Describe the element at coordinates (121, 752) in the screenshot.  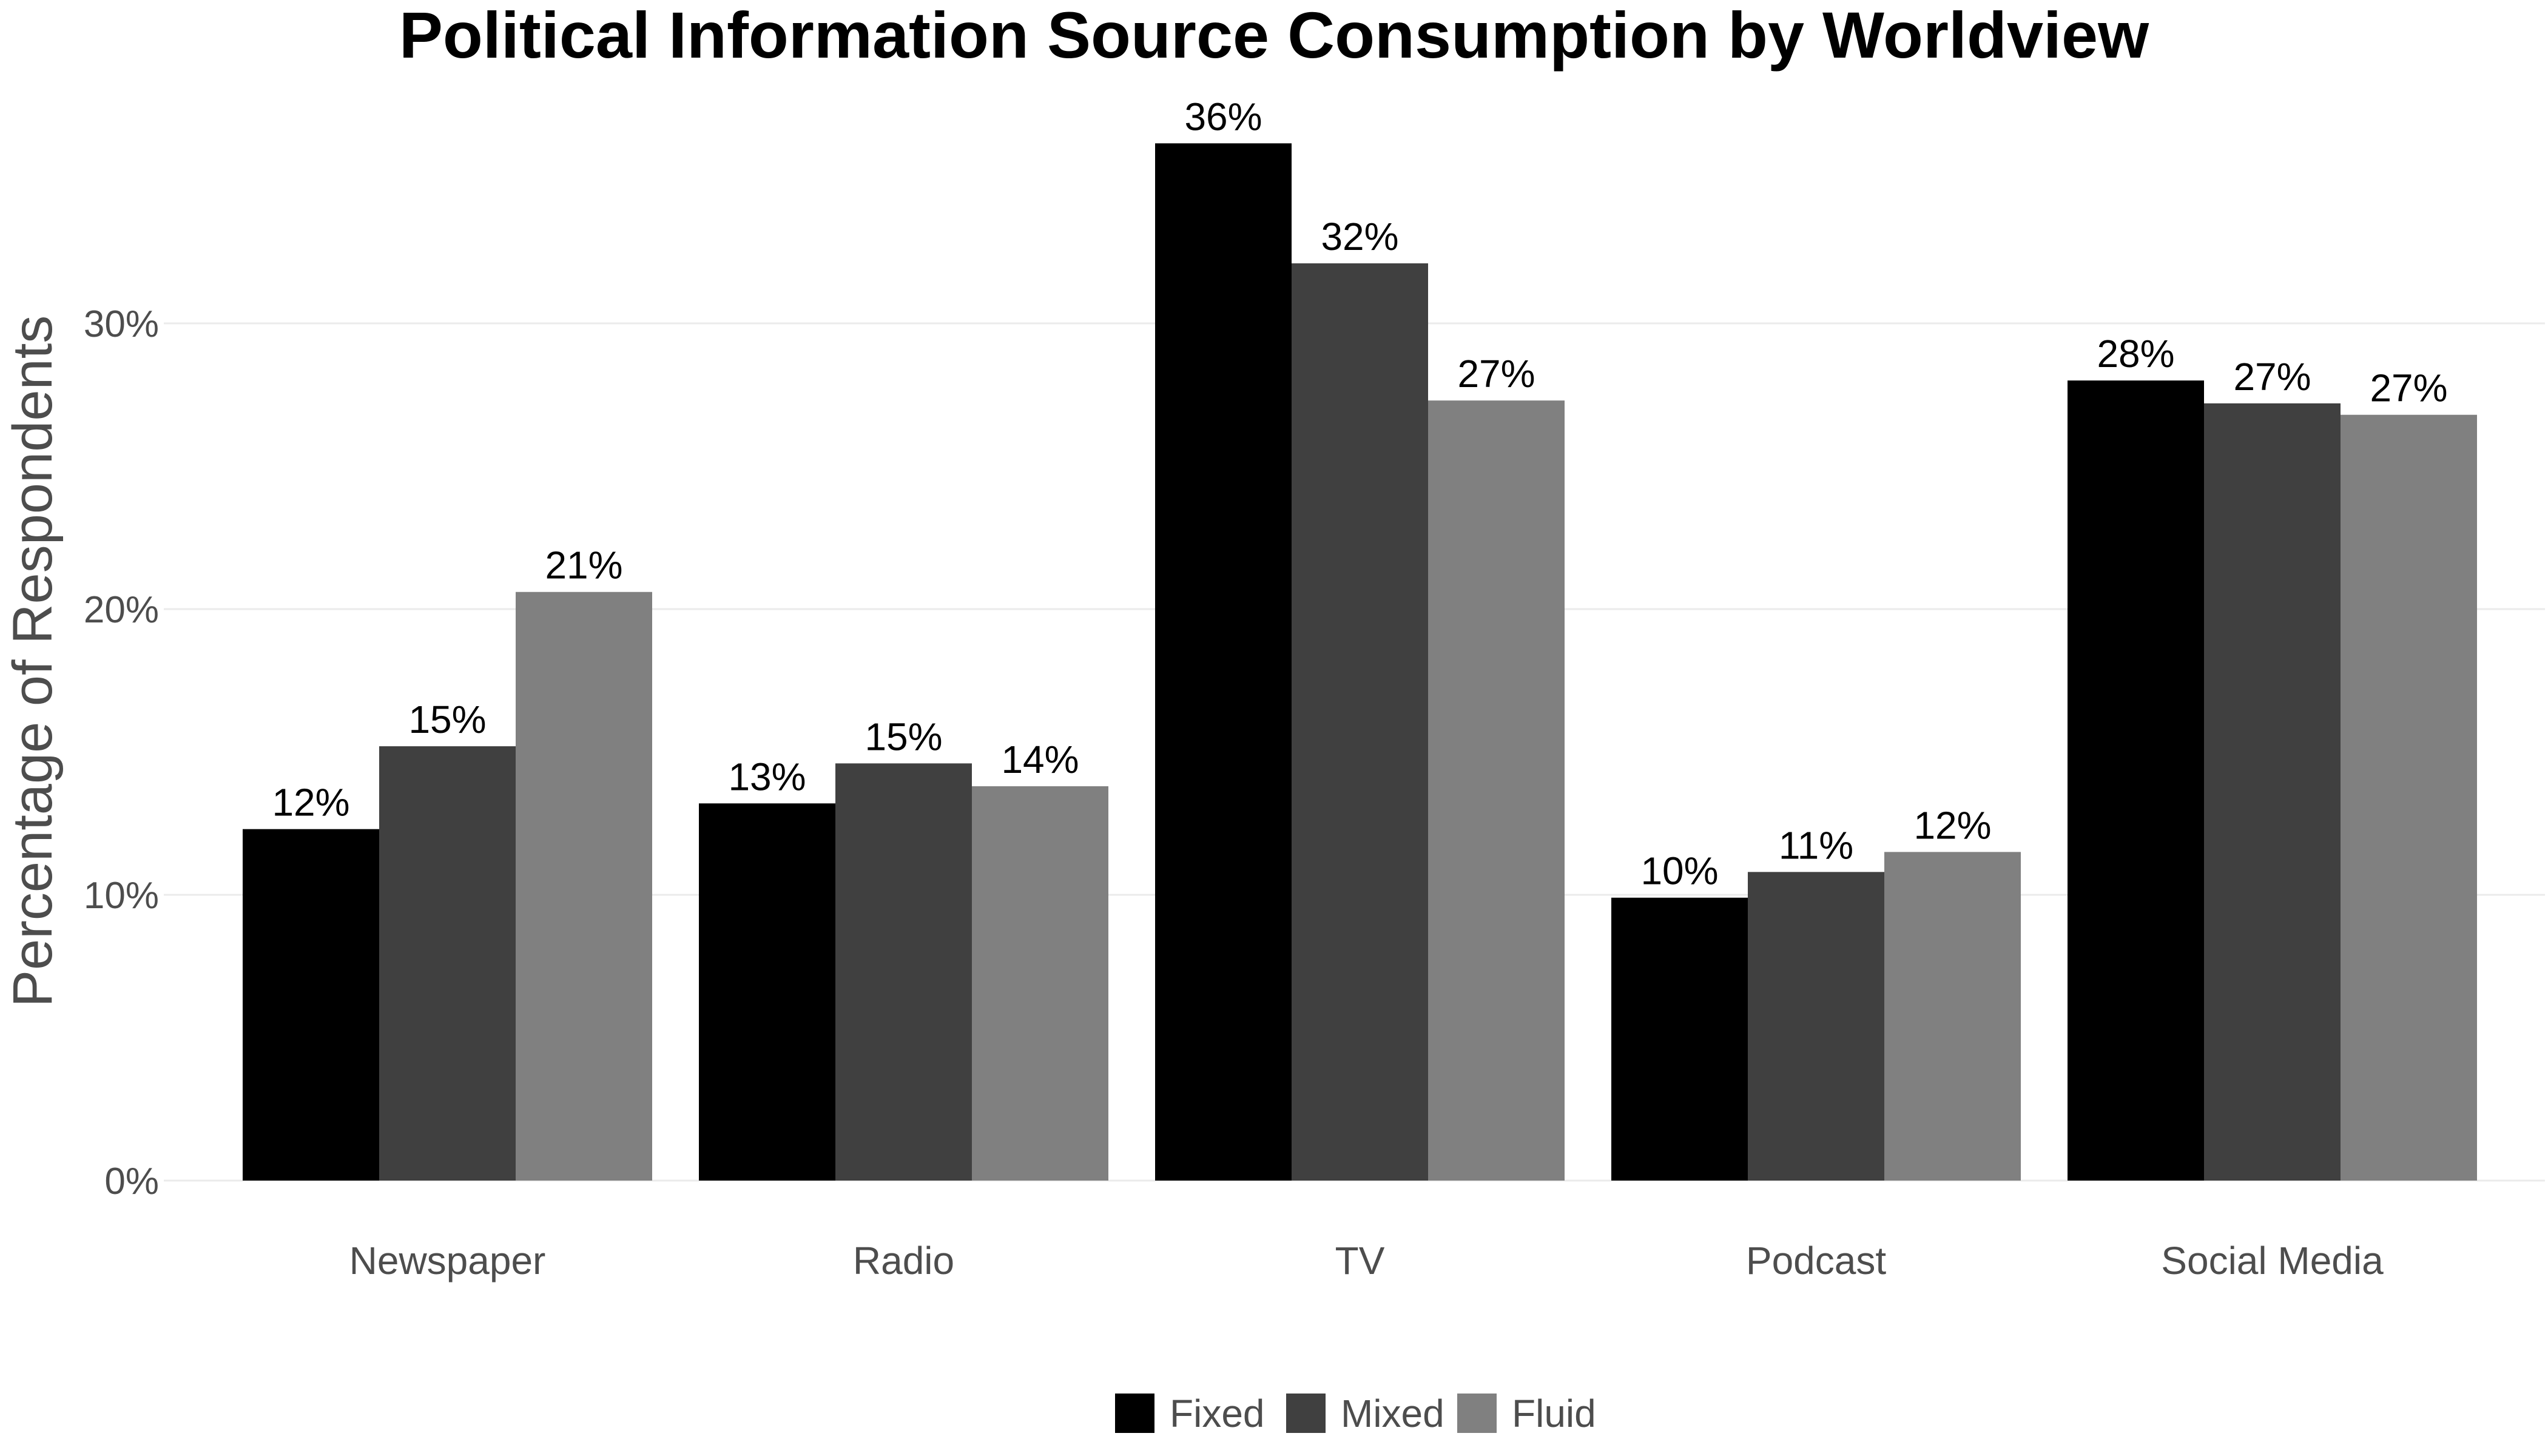
I see `y-axis-ticks: 0% 10% 20% 30%` at that location.